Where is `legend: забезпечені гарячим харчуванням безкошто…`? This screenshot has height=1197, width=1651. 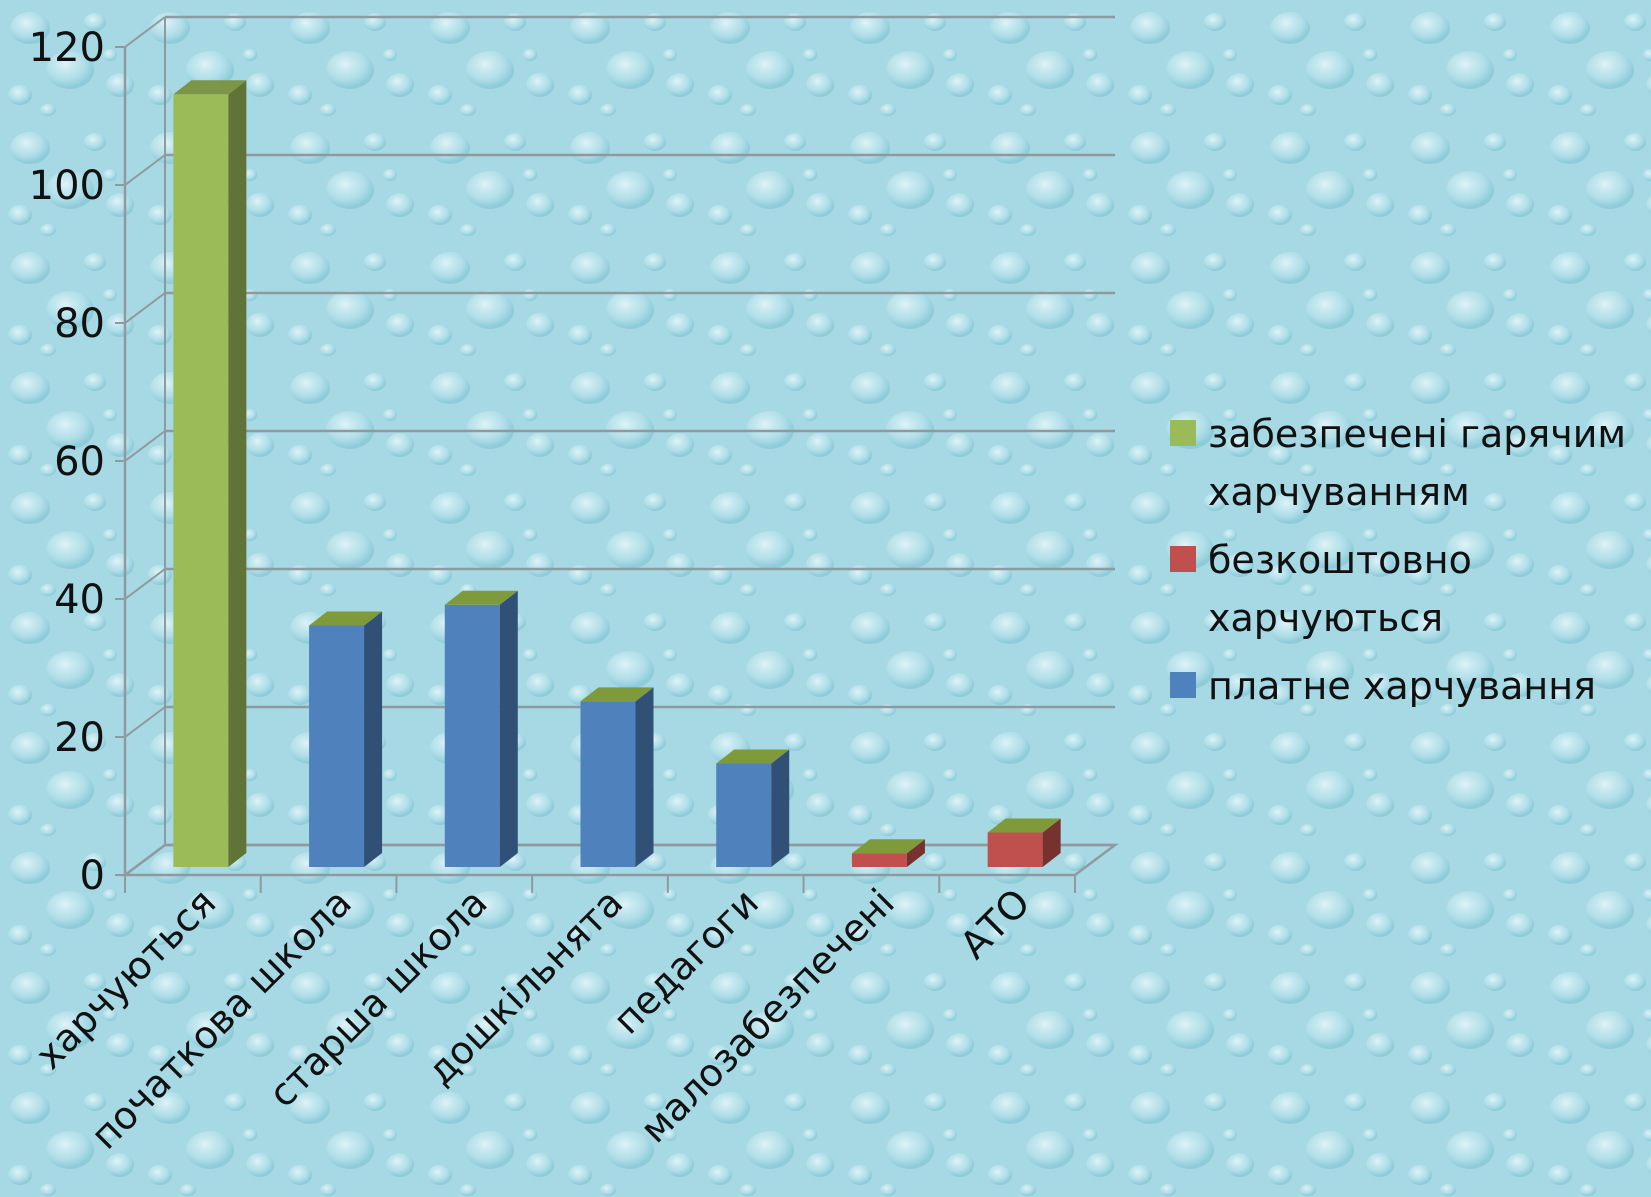
legend: забезпечені гарячим харчуванням безкошто… is located at coordinates (1405, 565).